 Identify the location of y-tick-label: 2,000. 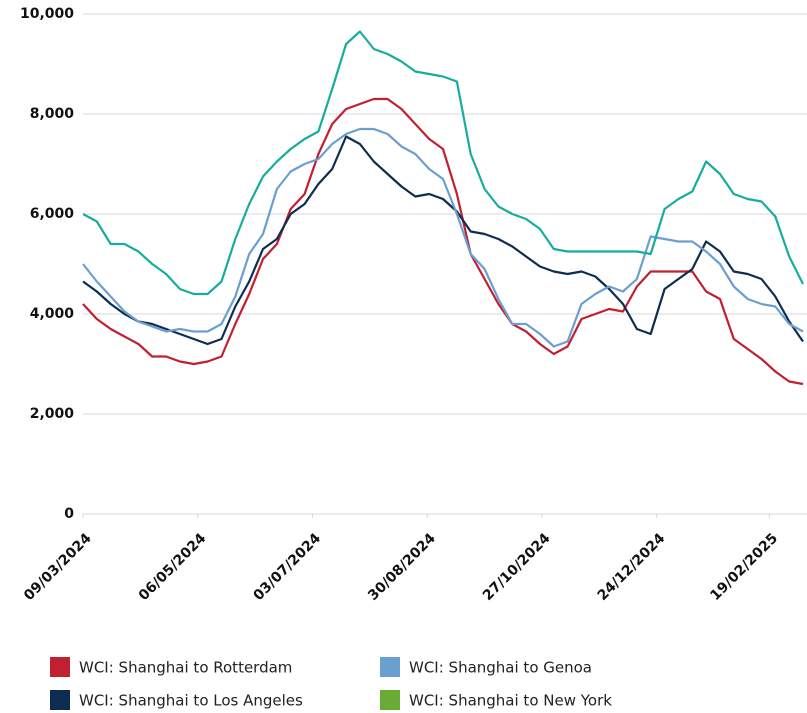
(52, 414).